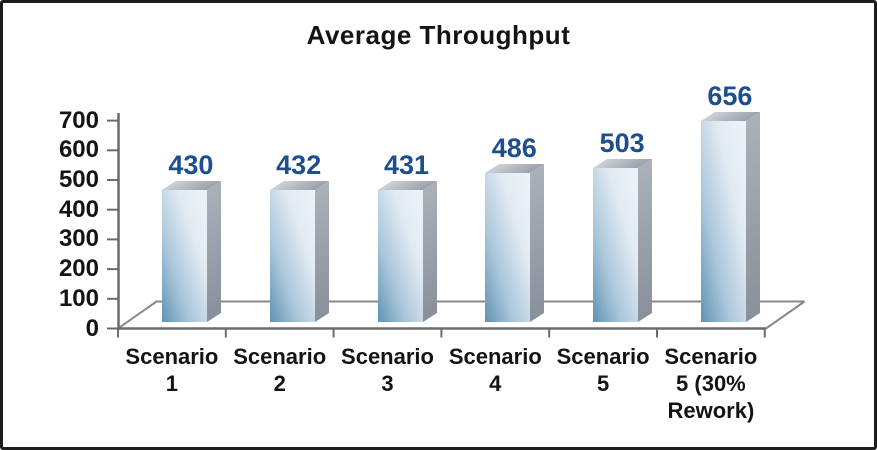  Describe the element at coordinates (603, 370) in the screenshot. I see `x-axis-category-label: Scenario 5` at that location.